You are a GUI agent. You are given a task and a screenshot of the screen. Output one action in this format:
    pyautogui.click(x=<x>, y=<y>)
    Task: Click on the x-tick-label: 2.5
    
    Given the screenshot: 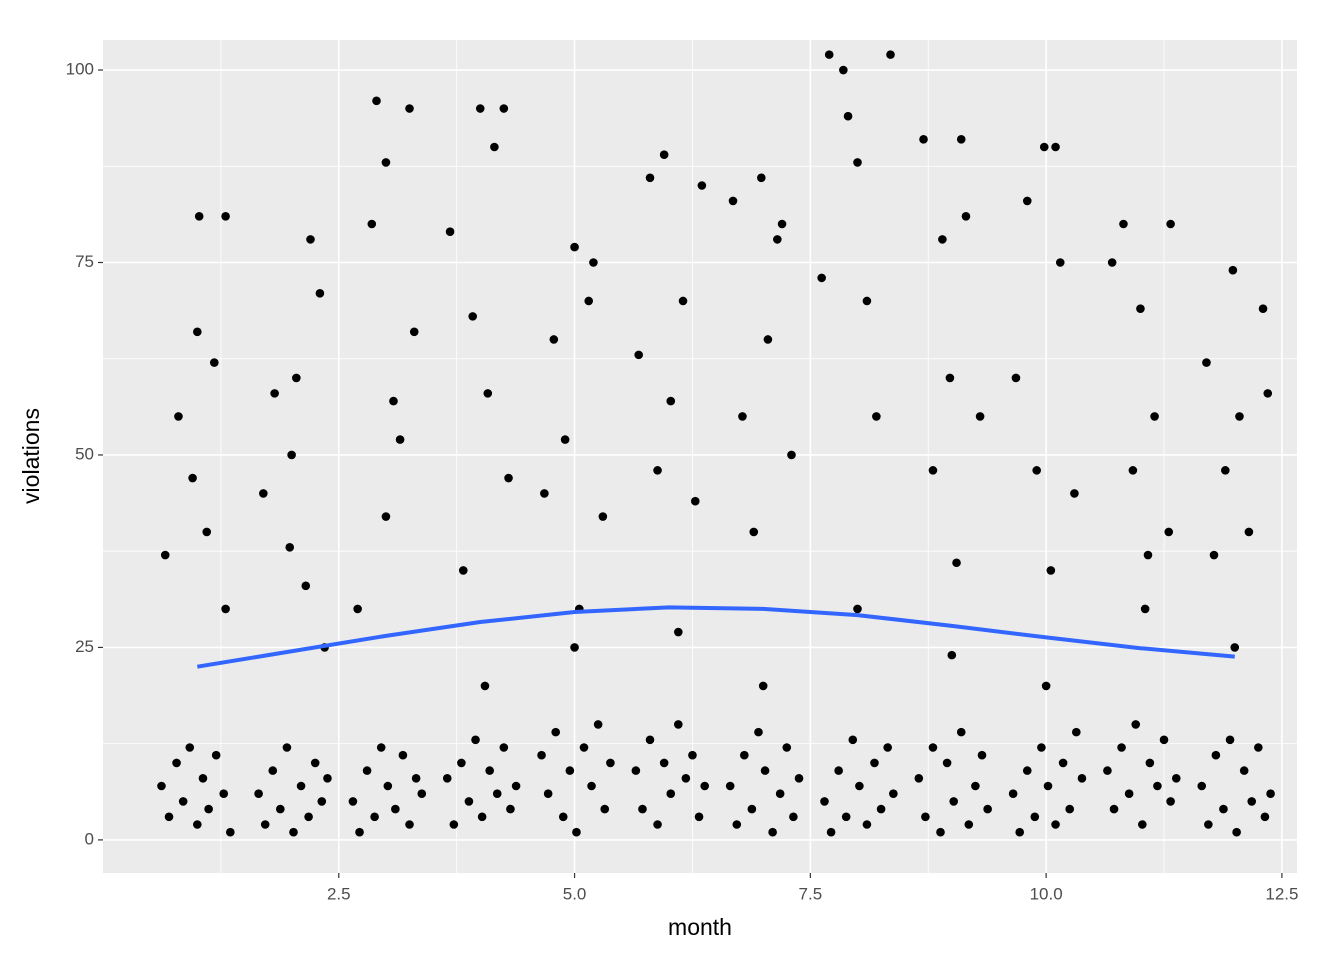 What is the action you would take?
    pyautogui.click(x=339, y=893)
    